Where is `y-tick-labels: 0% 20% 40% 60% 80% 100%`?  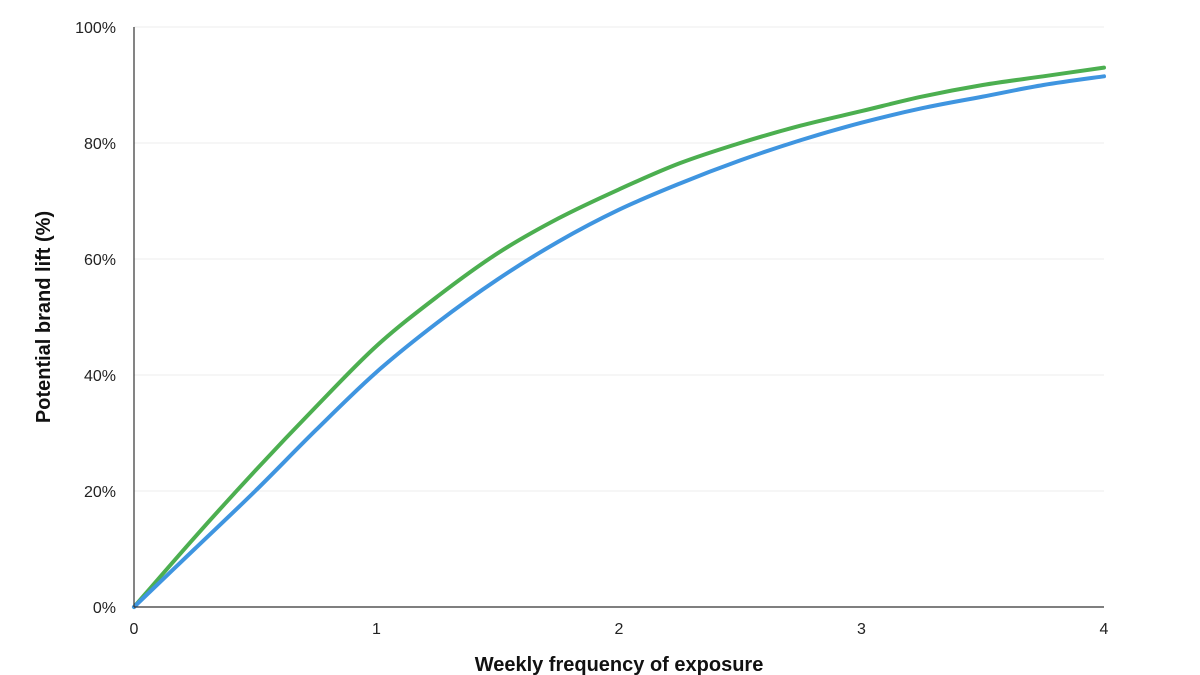 y-tick-labels: 0% 20% 40% 60% 80% 100% is located at coordinates (95, 318).